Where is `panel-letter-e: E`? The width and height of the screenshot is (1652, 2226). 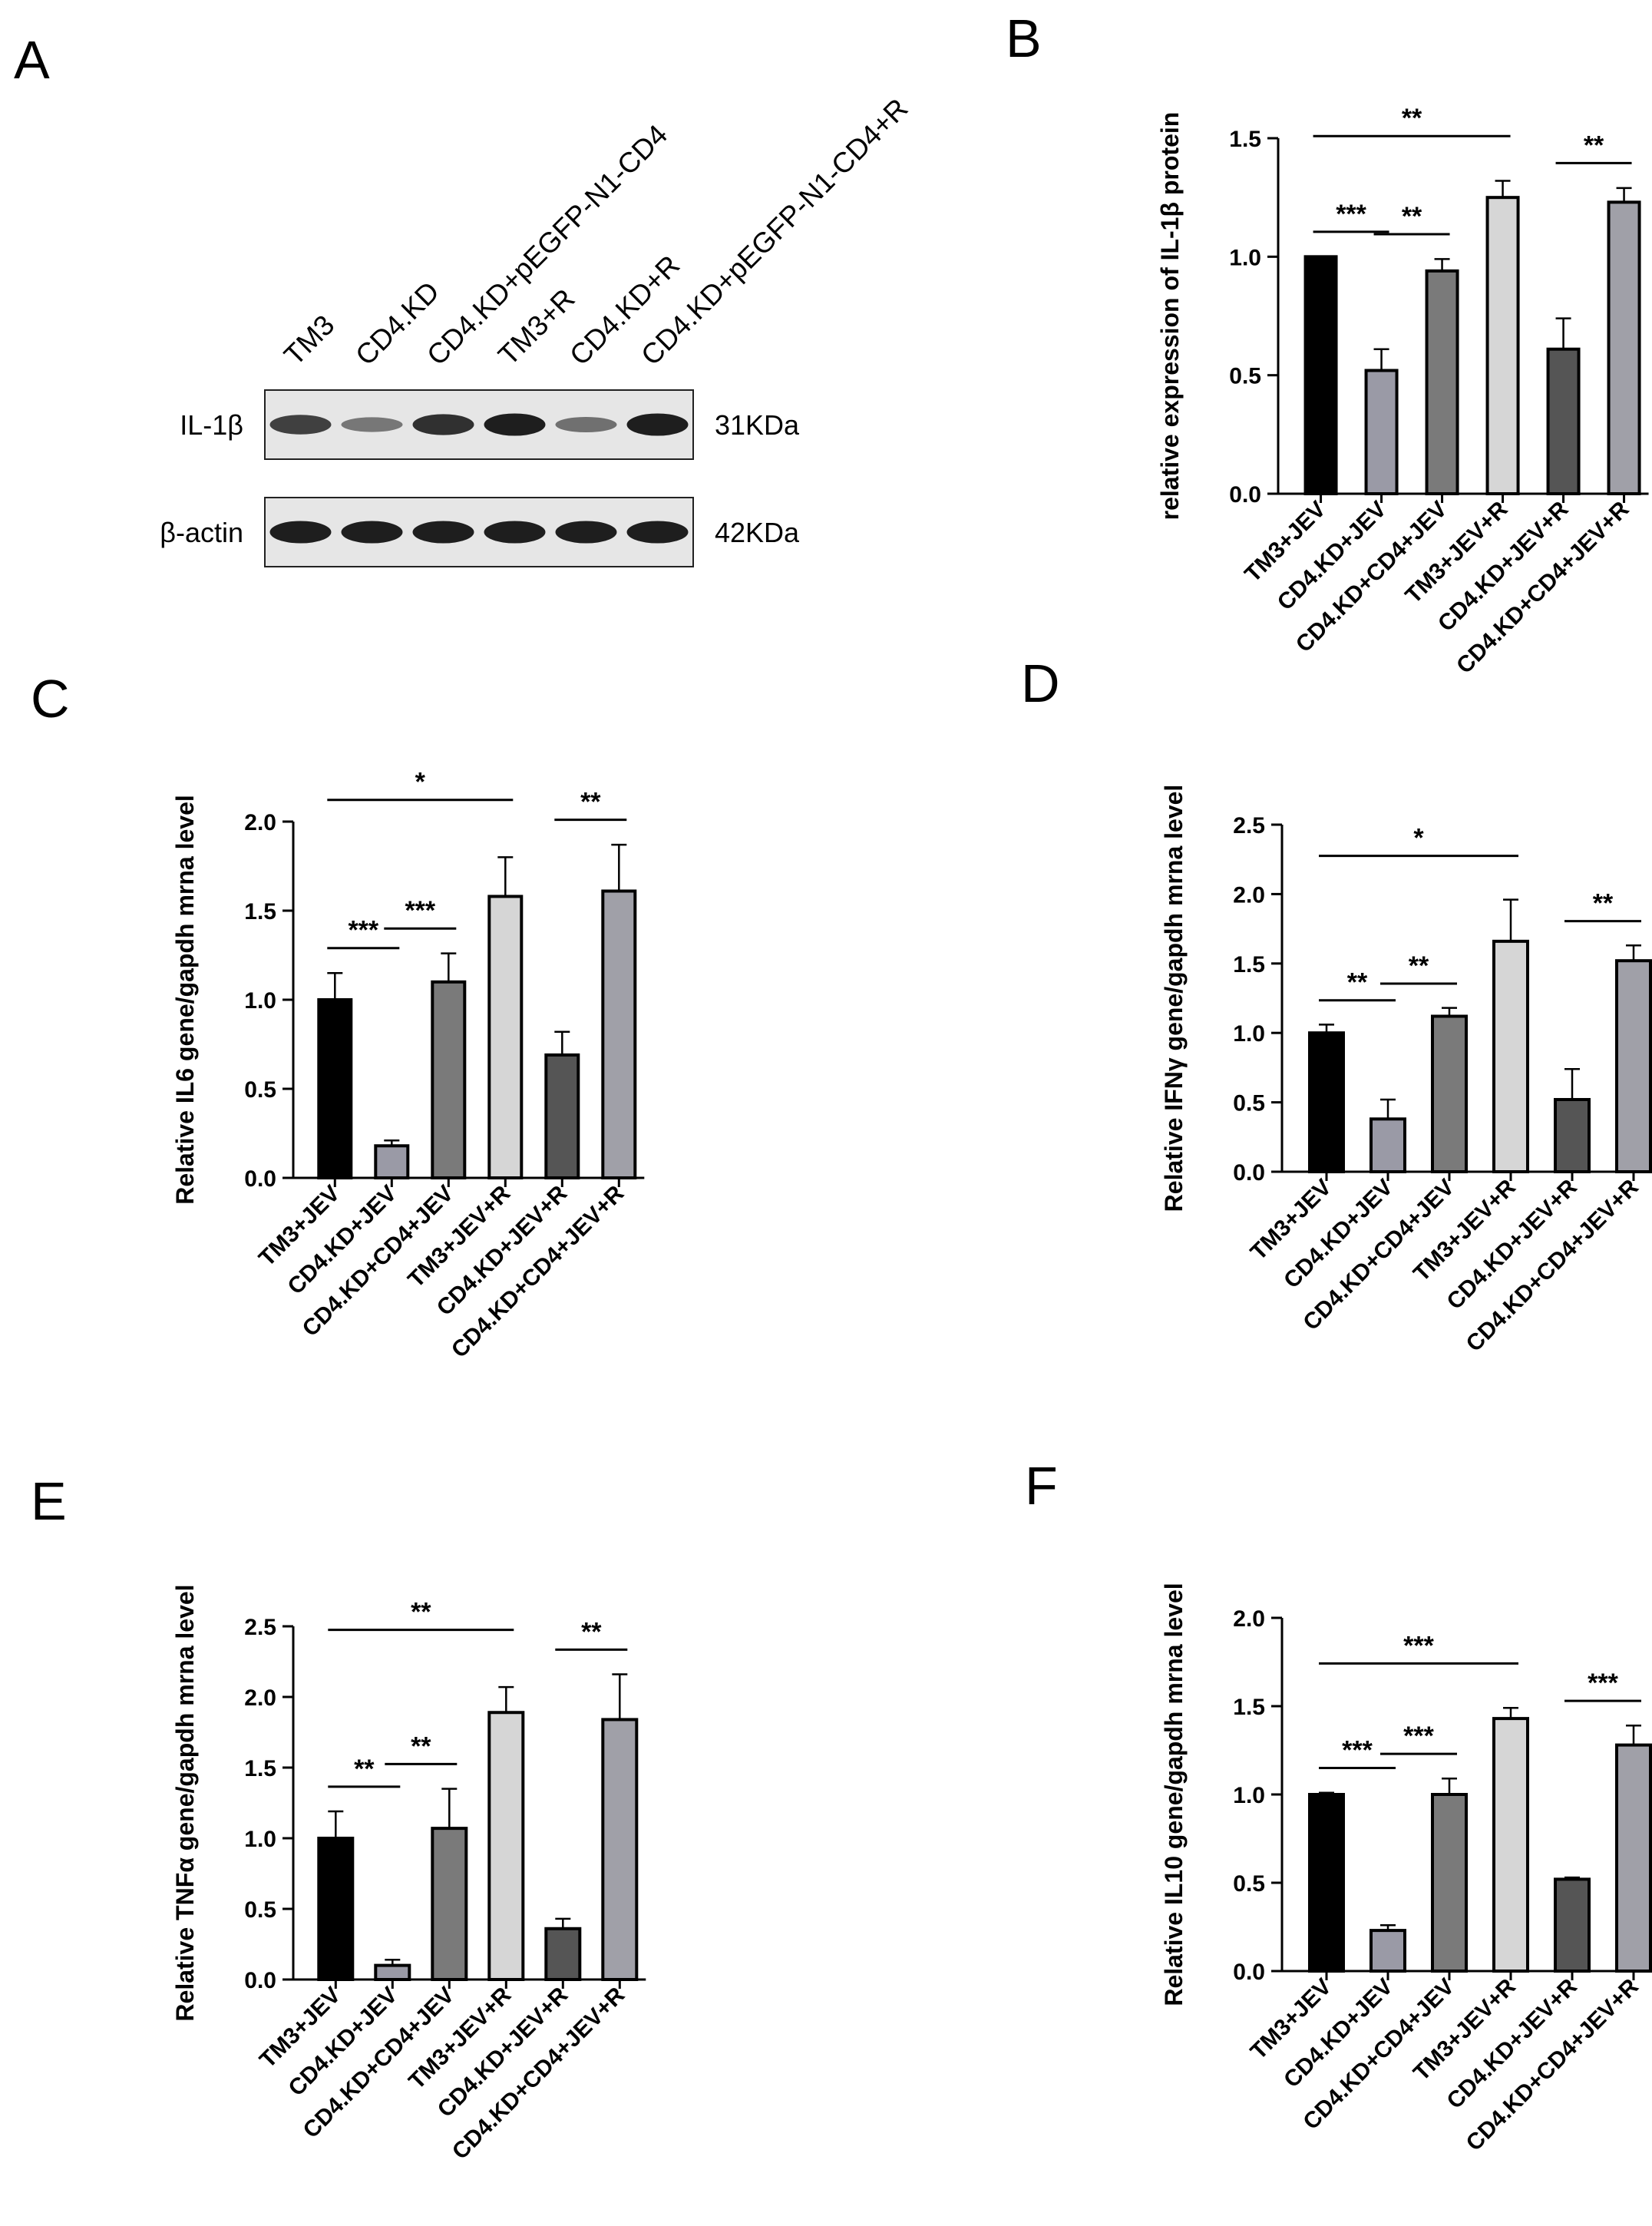
panel-letter-e: E is located at coordinates (49, 1501).